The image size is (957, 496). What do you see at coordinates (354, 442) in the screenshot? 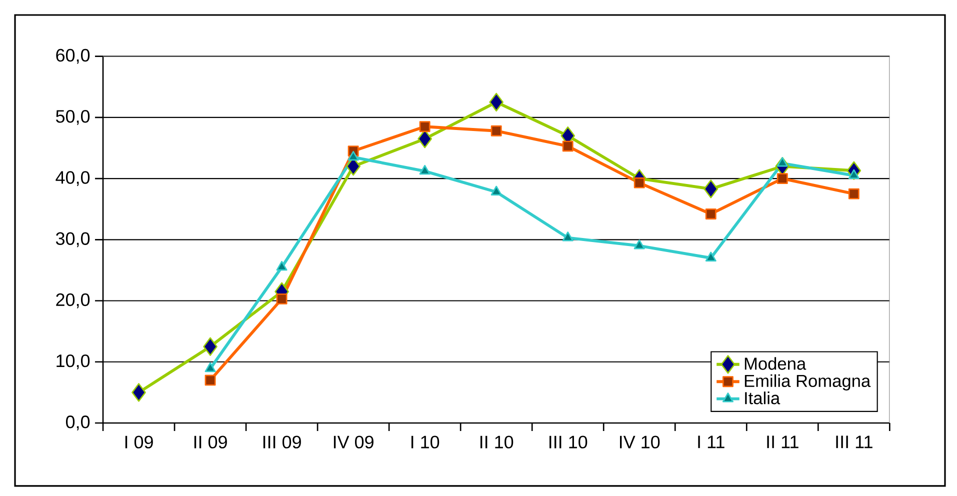
I see `x-tick-label: IV 09` at bounding box center [354, 442].